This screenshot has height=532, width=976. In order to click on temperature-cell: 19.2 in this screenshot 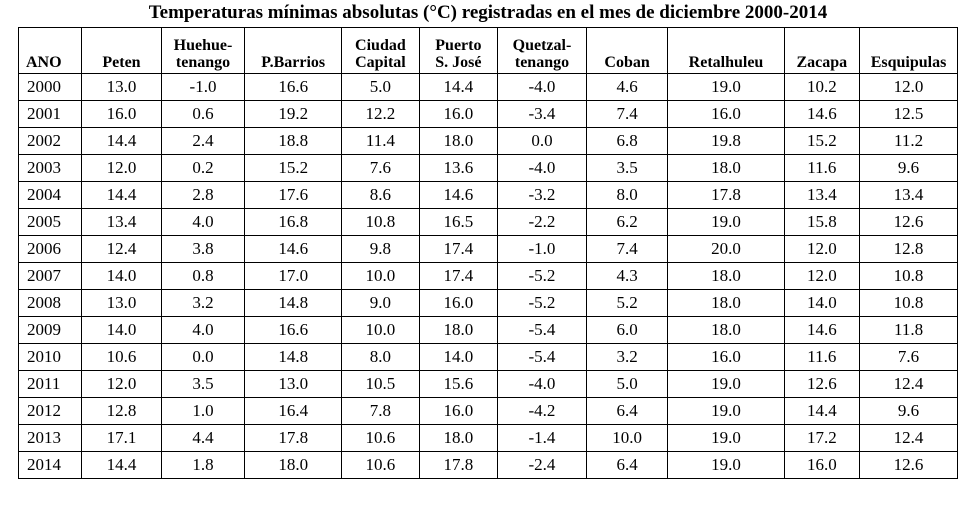, I will do `click(293, 114)`.